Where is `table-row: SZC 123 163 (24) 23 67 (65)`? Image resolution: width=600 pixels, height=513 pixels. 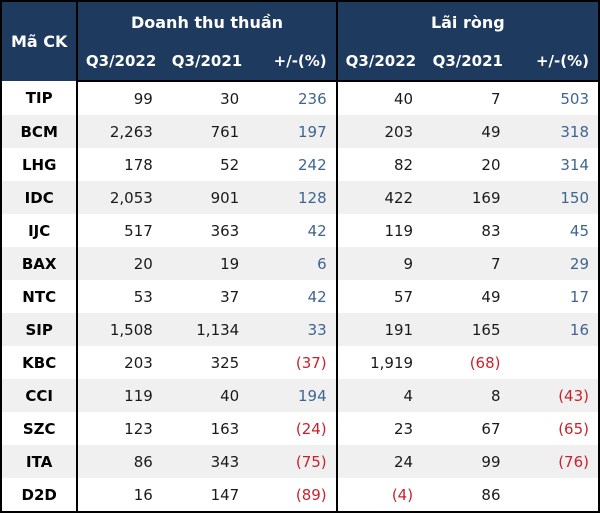 table-row: SZC 123 163 (24) 23 67 (65) is located at coordinates (300, 428).